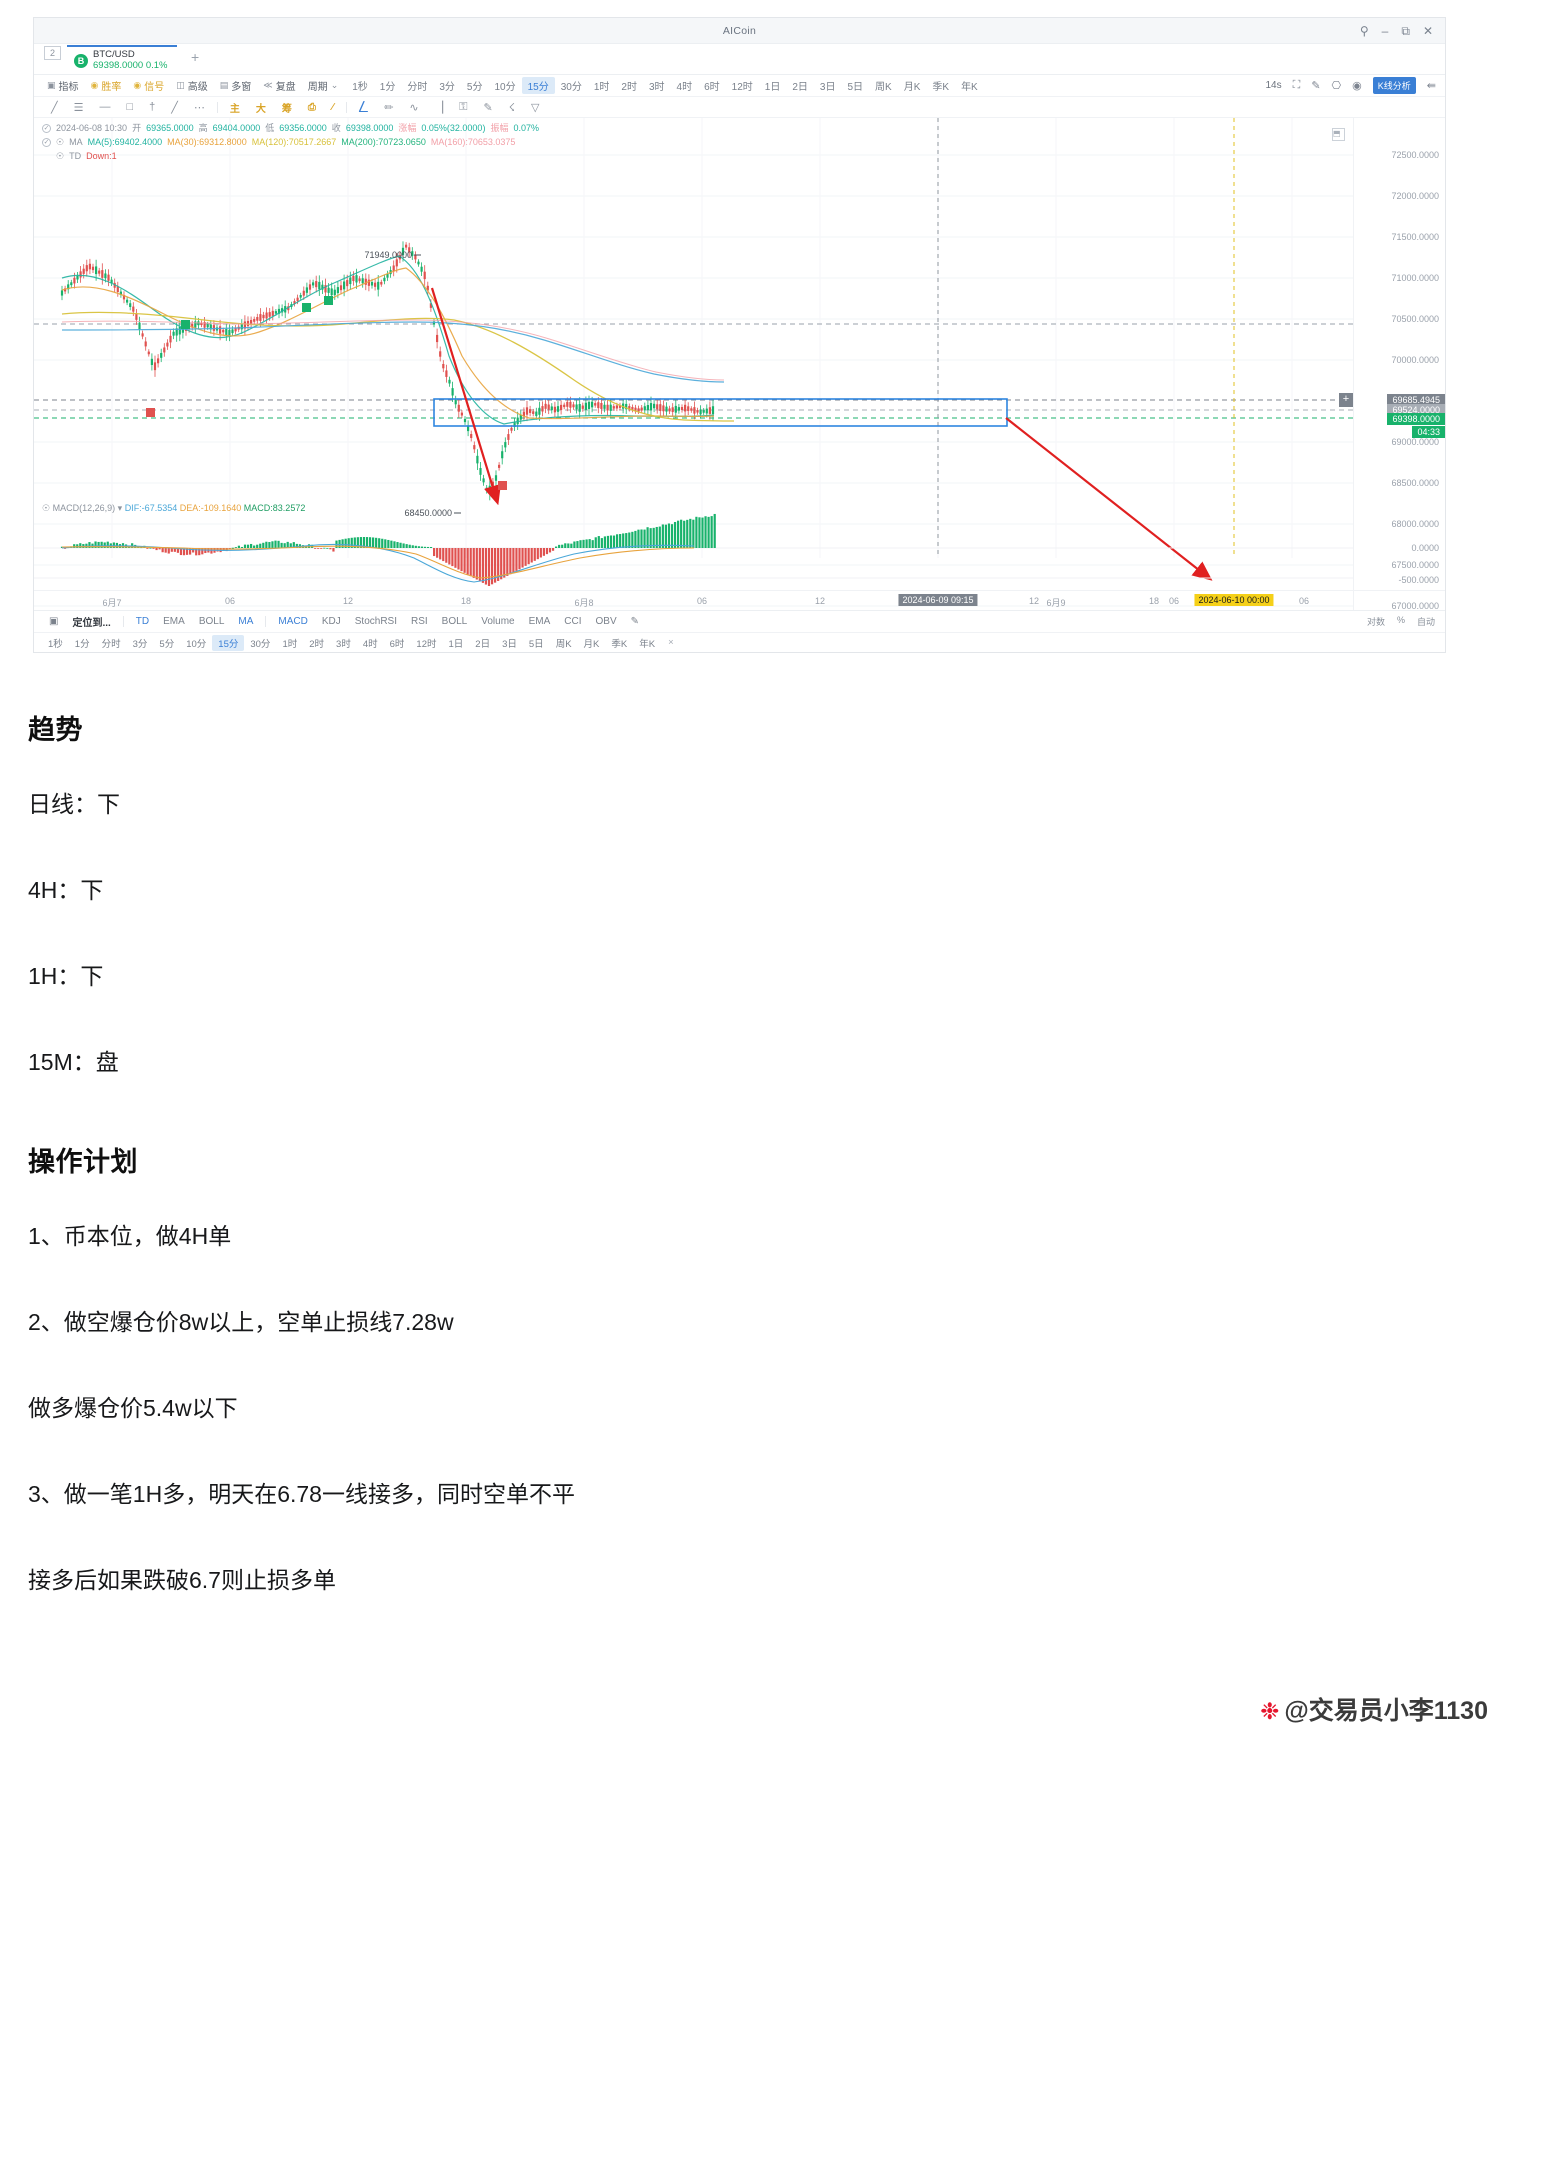 This screenshot has width=1543, height=2157. Describe the element at coordinates (60, 155) in the screenshot. I see `bell-icon-2: ☉` at that location.